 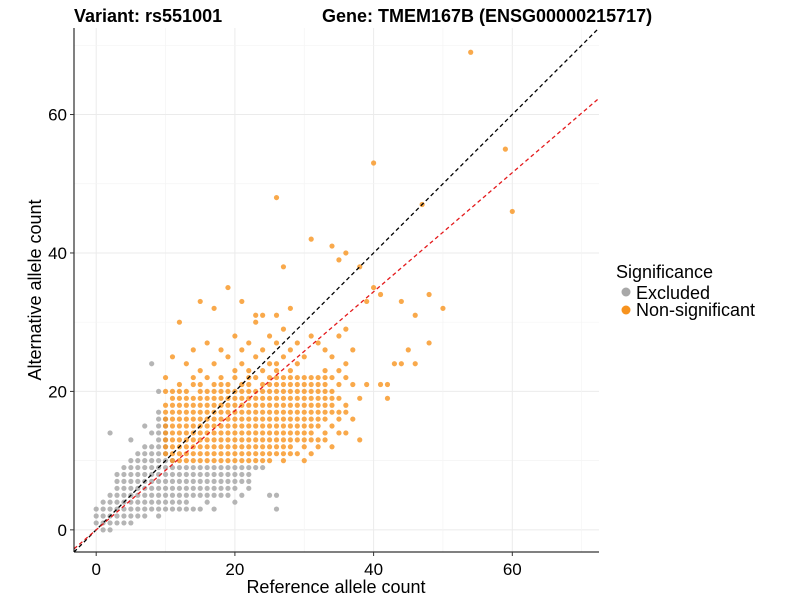 I want to click on legend-swatch-non-significant, so click(x=626, y=310).